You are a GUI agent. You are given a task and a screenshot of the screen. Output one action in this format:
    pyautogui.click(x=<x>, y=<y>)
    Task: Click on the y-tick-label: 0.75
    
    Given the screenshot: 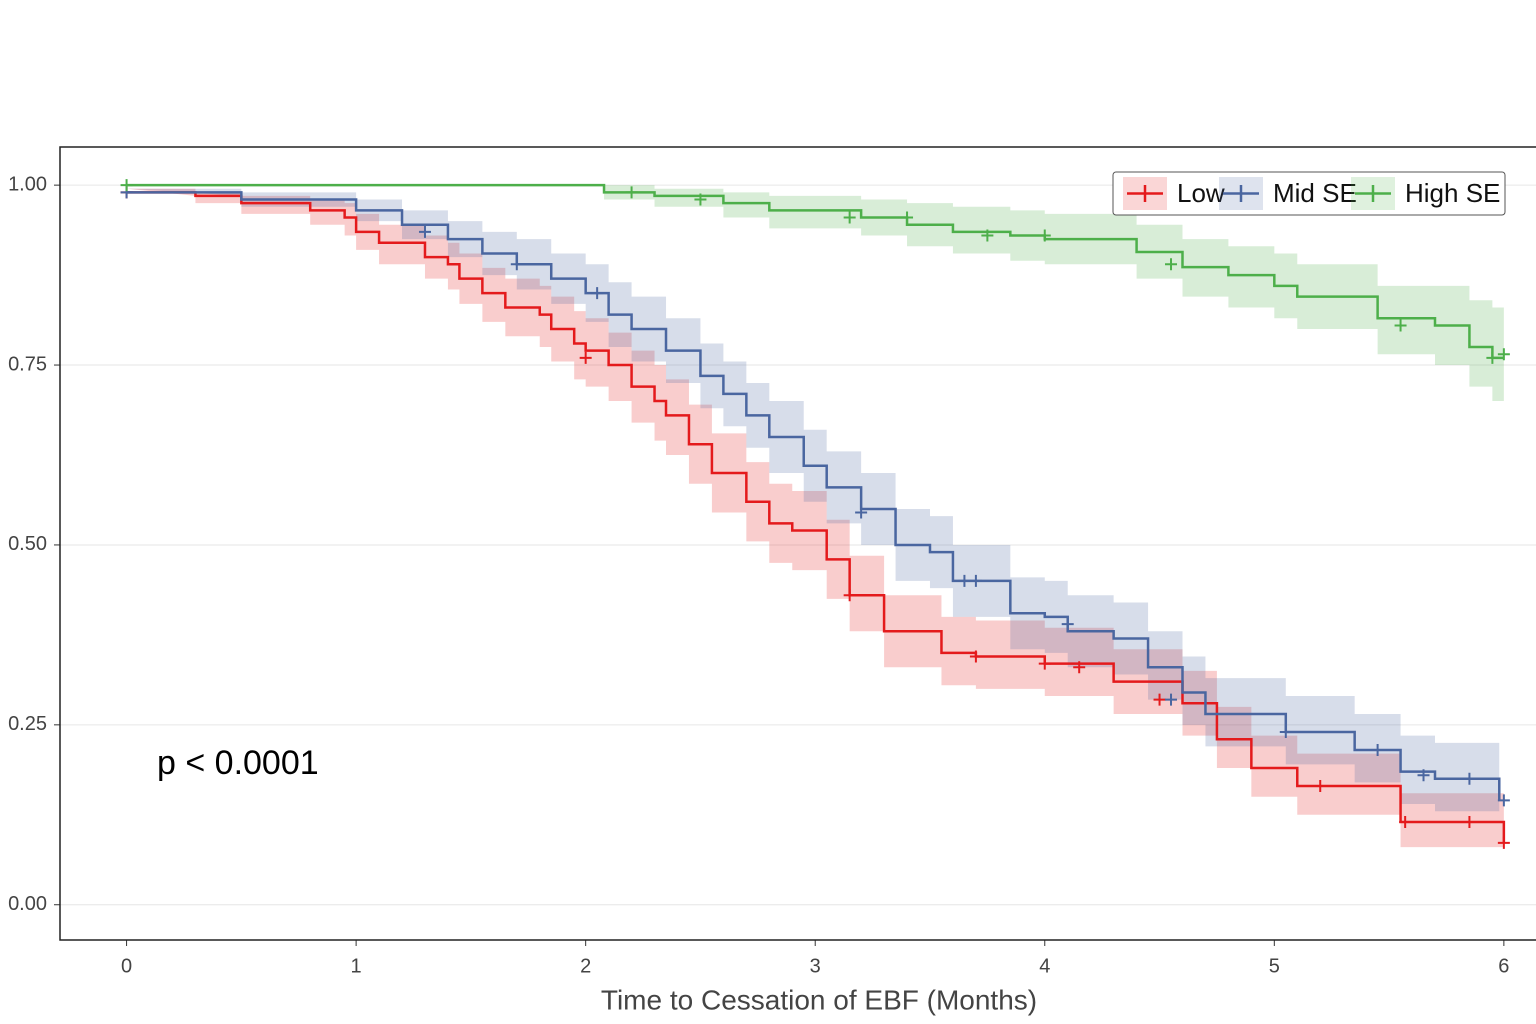 What is the action you would take?
    pyautogui.click(x=27, y=364)
    